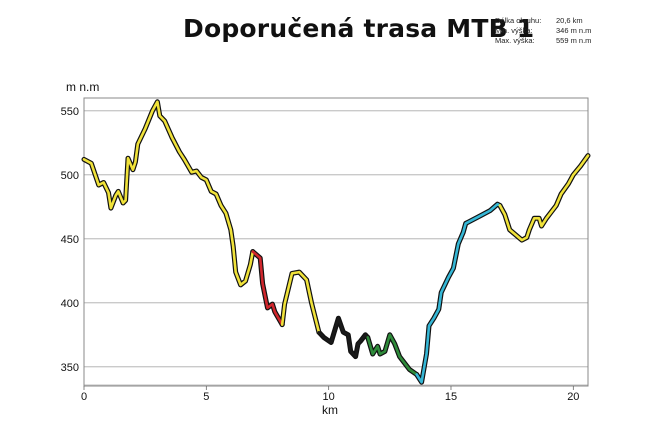 Image resolution: width=650 pixels, height=444 pixels. Describe the element at coordinates (514, 30) in the screenshot. I see `stat-min-label: Min. výška:` at that location.